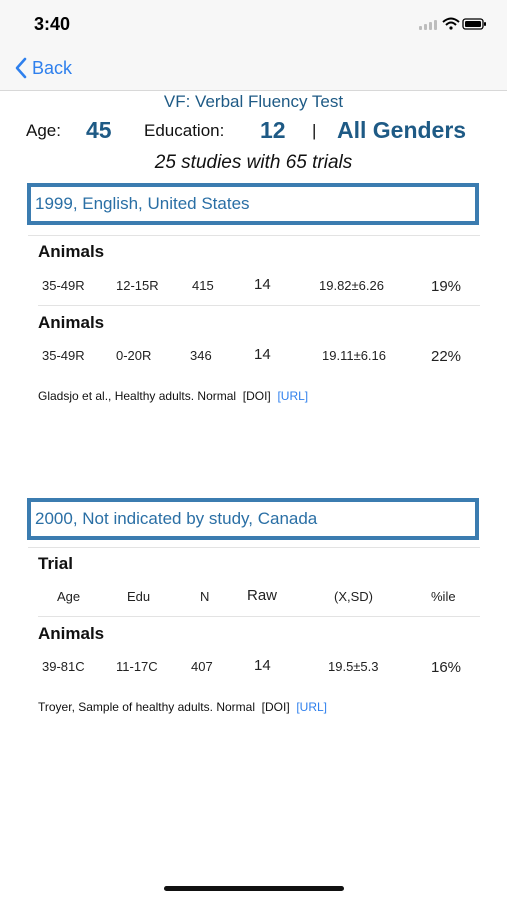  Describe the element at coordinates (137, 666) in the screenshot. I see `trial-edu: 11-17C` at that location.